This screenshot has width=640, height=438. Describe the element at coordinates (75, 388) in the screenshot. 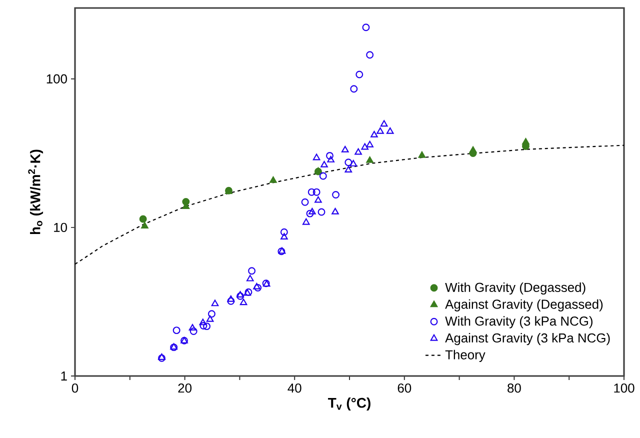

I see `x-tick-label: 0` at that location.